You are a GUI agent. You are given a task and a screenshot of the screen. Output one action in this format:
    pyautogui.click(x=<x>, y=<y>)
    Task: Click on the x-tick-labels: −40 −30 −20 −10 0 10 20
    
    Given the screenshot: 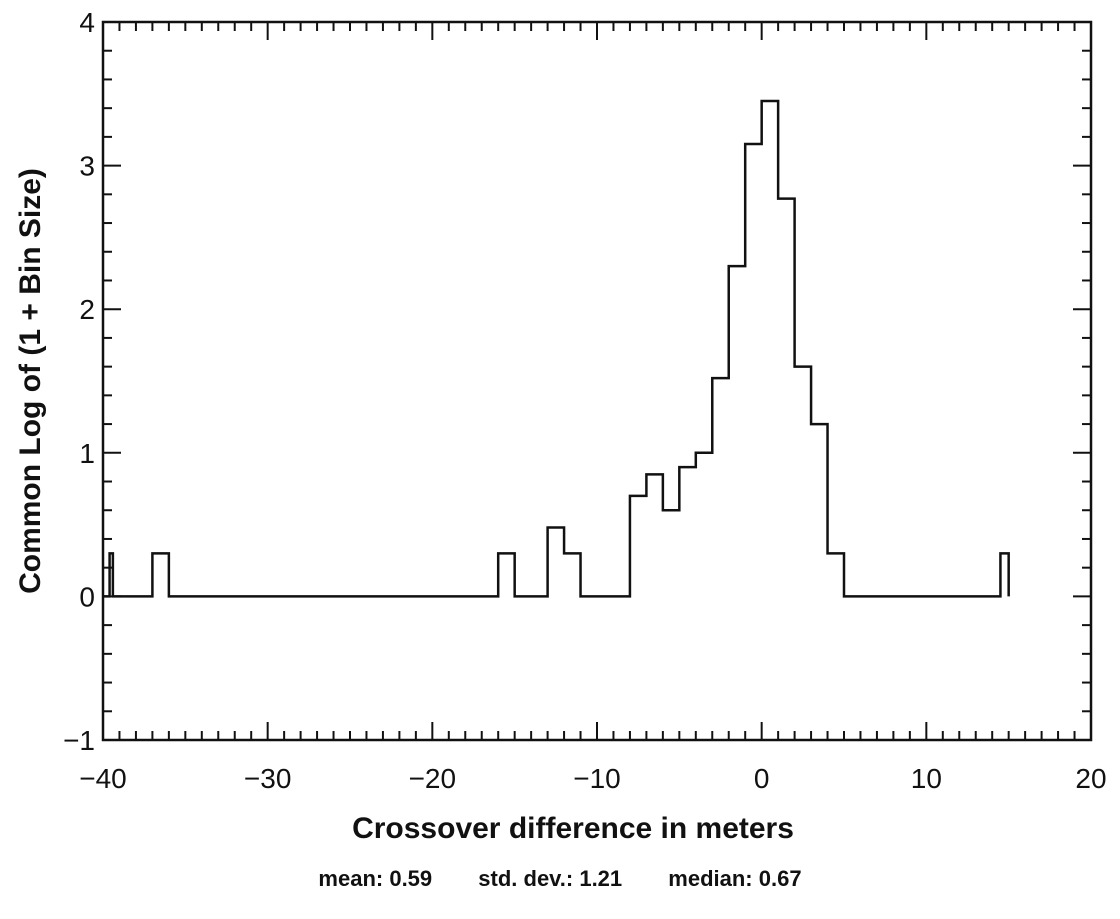 What is the action you would take?
    pyautogui.click(x=592, y=778)
    